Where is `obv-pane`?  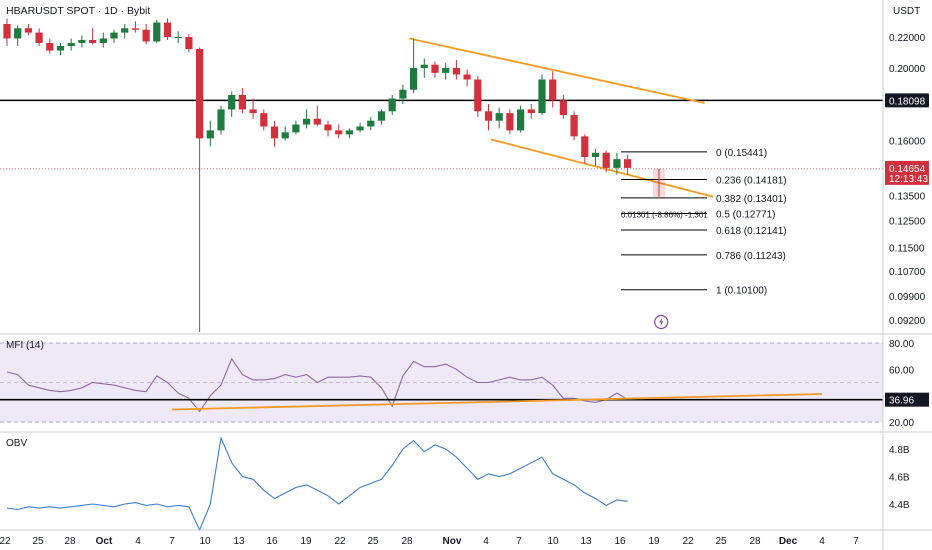
obv-pane is located at coordinates (317, 484).